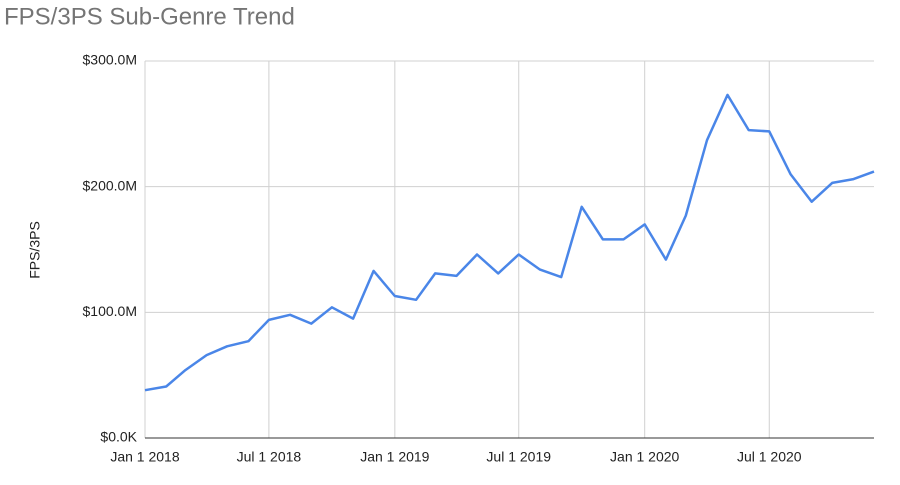  What do you see at coordinates (149, 16) in the screenshot?
I see `chart-title: FPS/3PS Sub-Genre Trend` at bounding box center [149, 16].